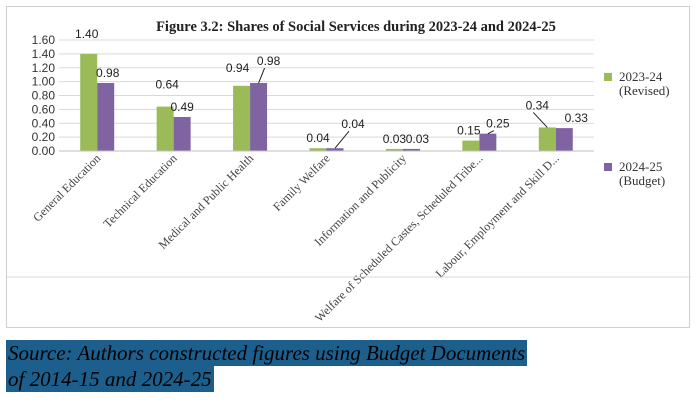 Image resolution: width=698 pixels, height=405 pixels. I want to click on value-label: 0.34, so click(538, 105).